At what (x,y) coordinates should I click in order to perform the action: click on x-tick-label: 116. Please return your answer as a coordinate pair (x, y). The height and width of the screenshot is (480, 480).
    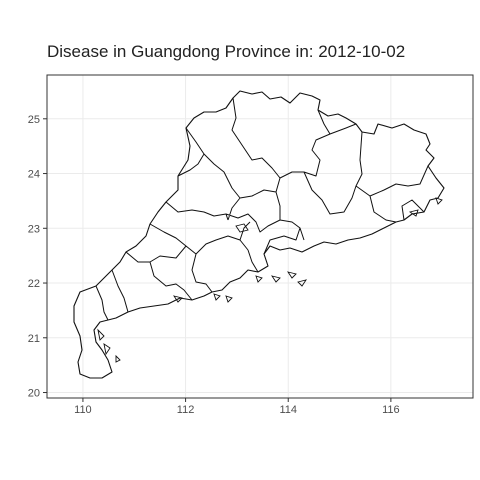
    Looking at the image, I should click on (391, 410).